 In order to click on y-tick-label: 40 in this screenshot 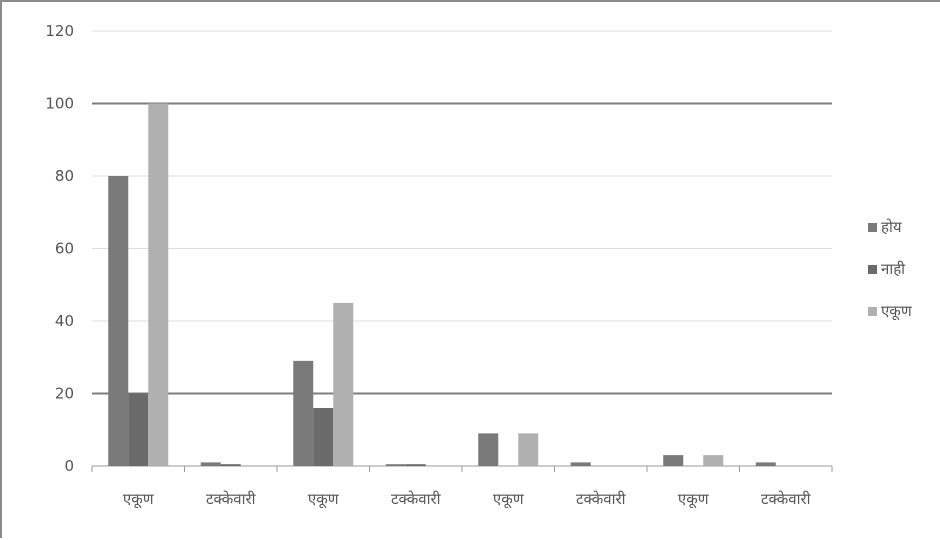, I will do `click(64, 321)`.